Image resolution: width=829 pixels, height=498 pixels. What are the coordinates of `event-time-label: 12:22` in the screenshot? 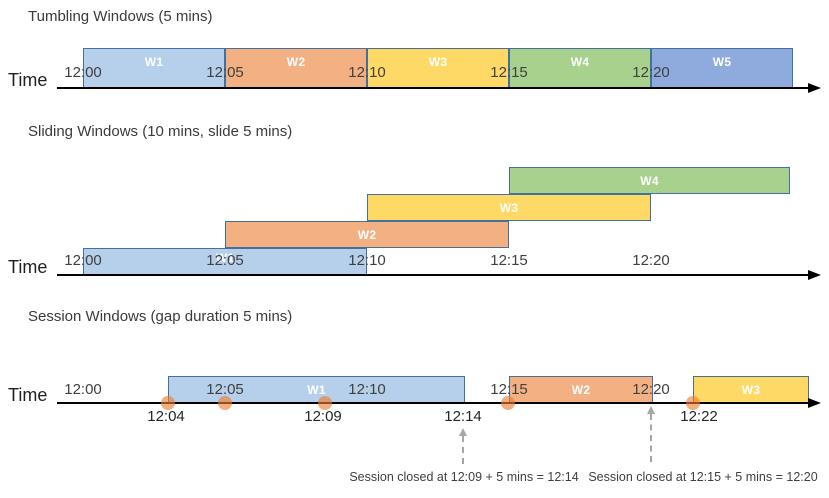 It's located at (699, 416).